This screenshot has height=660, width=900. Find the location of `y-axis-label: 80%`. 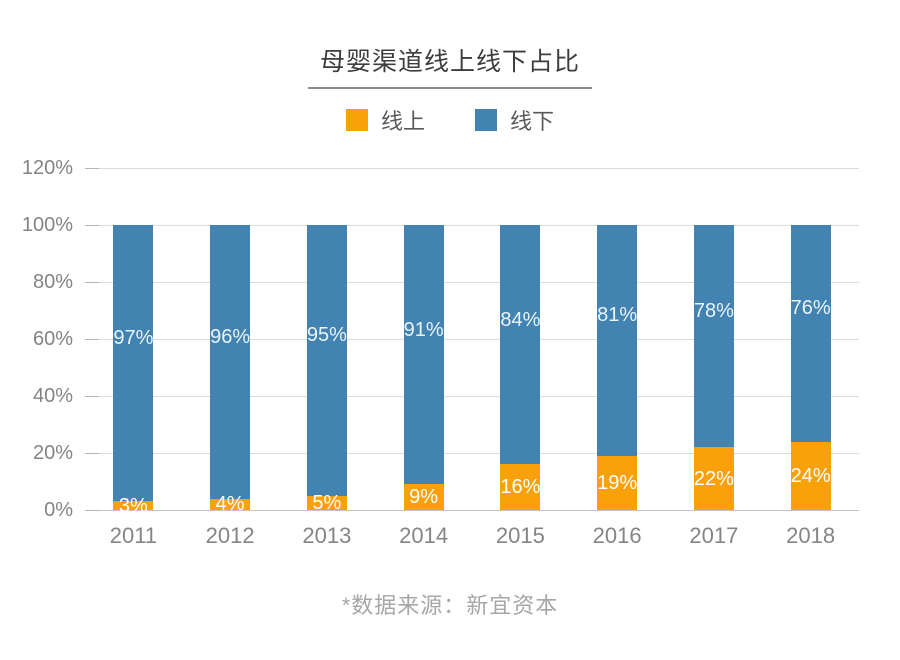

y-axis-label: 80% is located at coordinates (52, 282).